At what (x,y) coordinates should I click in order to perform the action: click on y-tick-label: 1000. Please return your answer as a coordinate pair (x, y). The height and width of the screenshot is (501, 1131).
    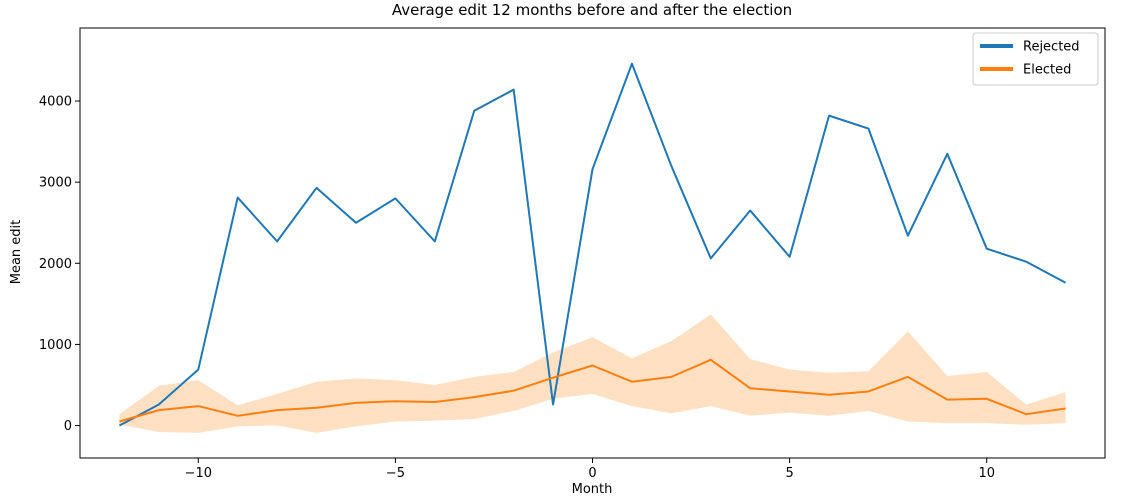
    Looking at the image, I should click on (55, 345).